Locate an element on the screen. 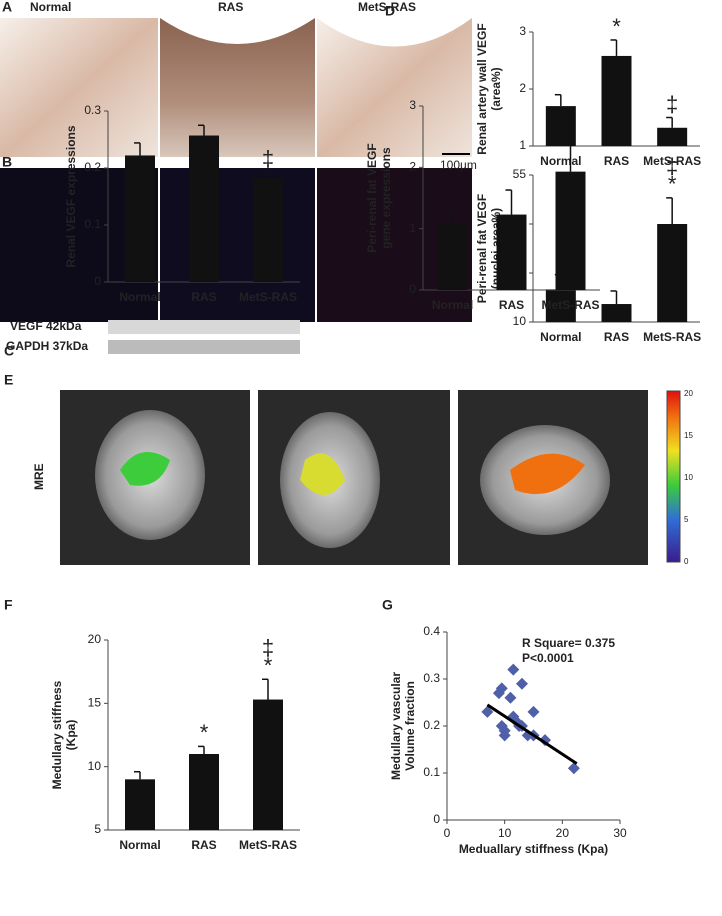 The height and width of the screenshot is (916, 722). y-axis-label: (Kpa) is located at coordinates (71, 735).